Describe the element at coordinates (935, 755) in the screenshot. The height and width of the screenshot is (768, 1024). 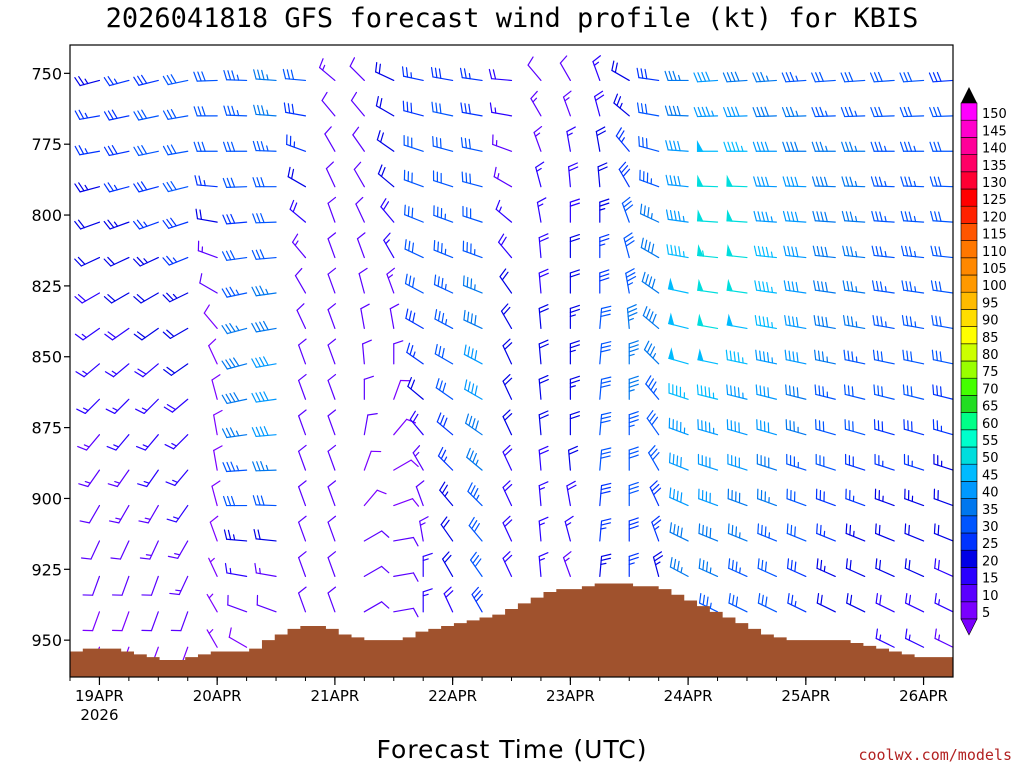
I see `credit-link: coolwx.com/models` at that location.